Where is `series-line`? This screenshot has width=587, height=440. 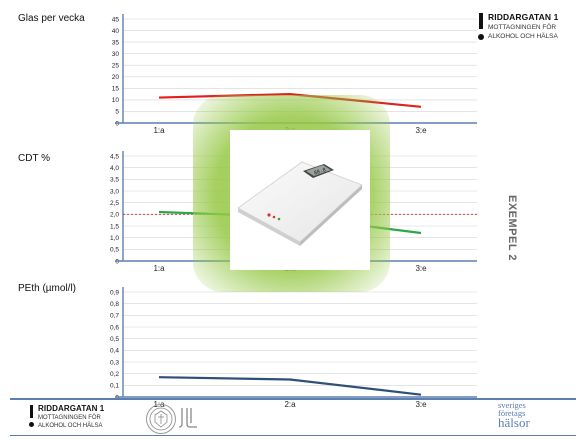 series-line is located at coordinates (290, 386).